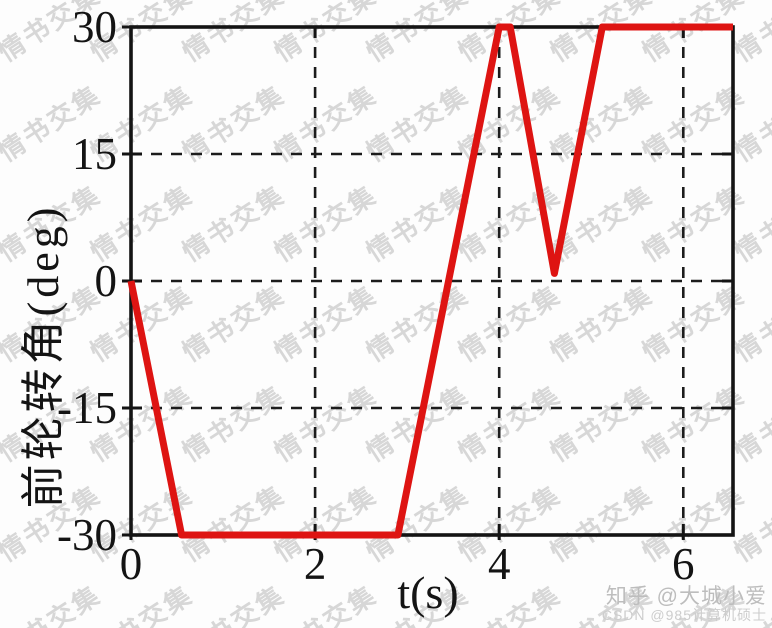 The height and width of the screenshot is (628, 772). I want to click on attribution: 知乎 @大城小爱 CSDN @985计算机硕士, so click(684, 604).